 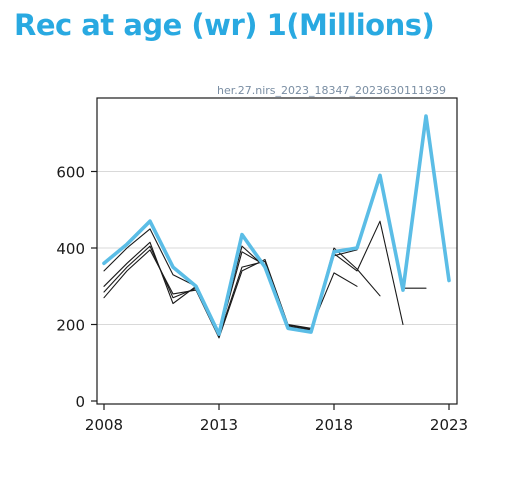 What do you see at coordinates (76, 287) in the screenshot?
I see `y-axis: 0 200 400 600` at bounding box center [76, 287].